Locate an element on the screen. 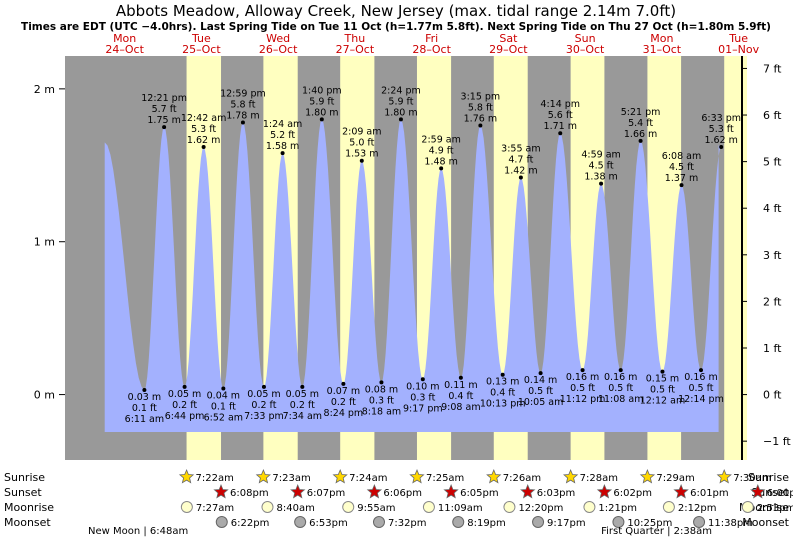 The width and height of the screenshot is (793, 539). low-tide-time: 10:13 pm is located at coordinates (503, 404).